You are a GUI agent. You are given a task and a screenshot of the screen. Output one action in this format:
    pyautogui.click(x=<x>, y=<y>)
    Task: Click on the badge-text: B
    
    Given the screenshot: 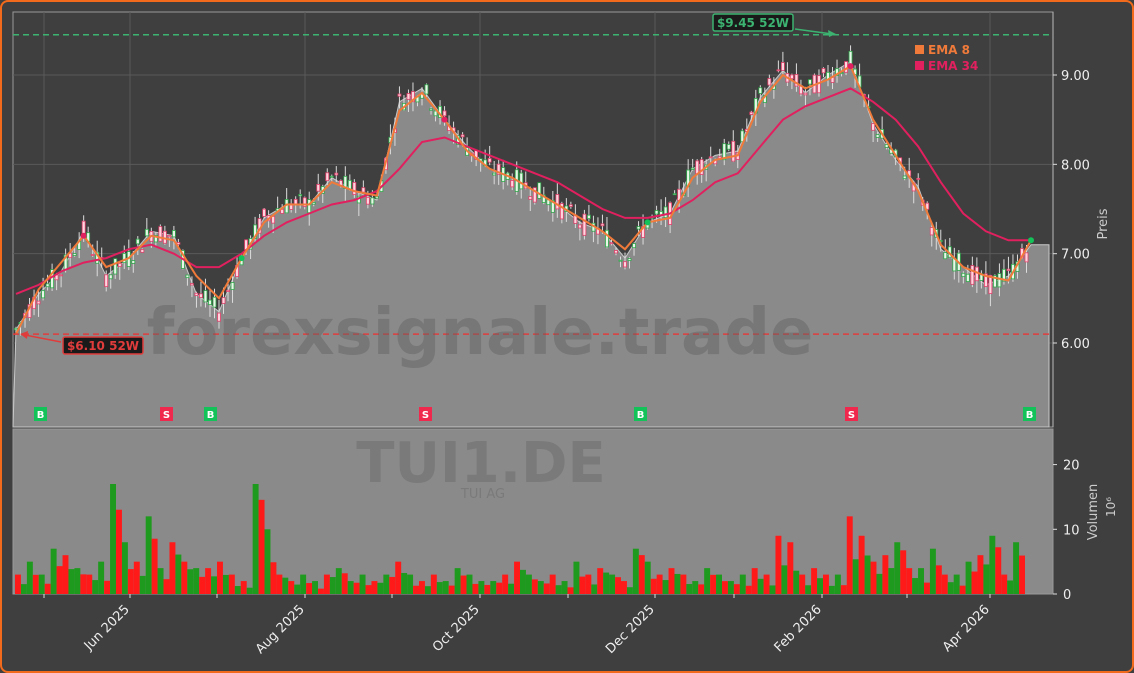 What is the action you would take?
    pyautogui.click(x=211, y=415)
    